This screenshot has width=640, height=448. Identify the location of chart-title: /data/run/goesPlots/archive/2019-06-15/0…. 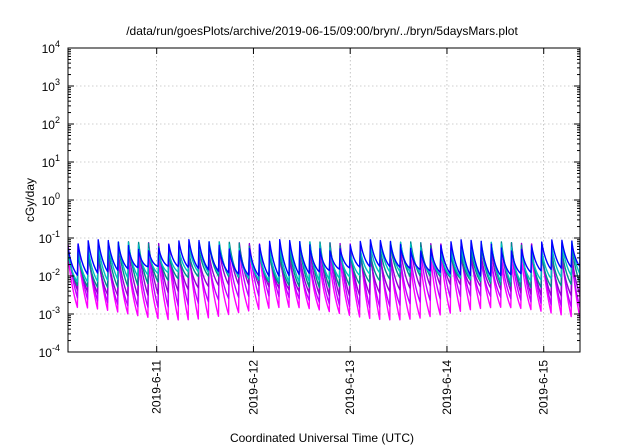
(322, 31).